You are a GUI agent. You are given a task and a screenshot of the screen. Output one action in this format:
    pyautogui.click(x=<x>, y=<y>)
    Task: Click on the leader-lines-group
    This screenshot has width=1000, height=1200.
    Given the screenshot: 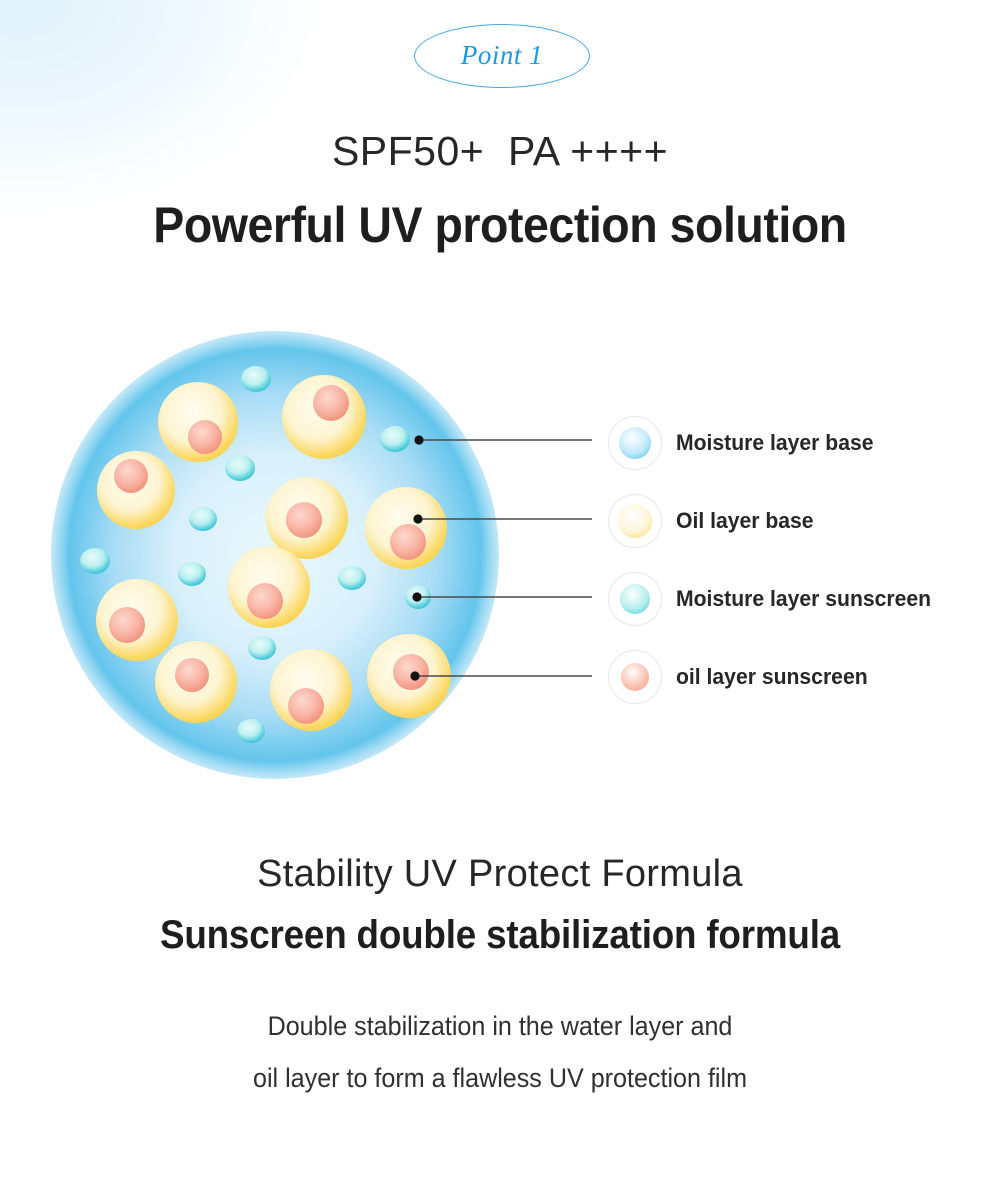 What is the action you would take?
    pyautogui.click(x=501, y=558)
    